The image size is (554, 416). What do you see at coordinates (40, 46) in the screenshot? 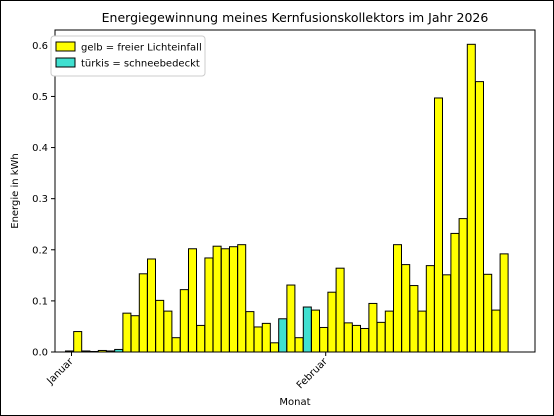
I see `y-tick-label: 0.6` at bounding box center [40, 46].